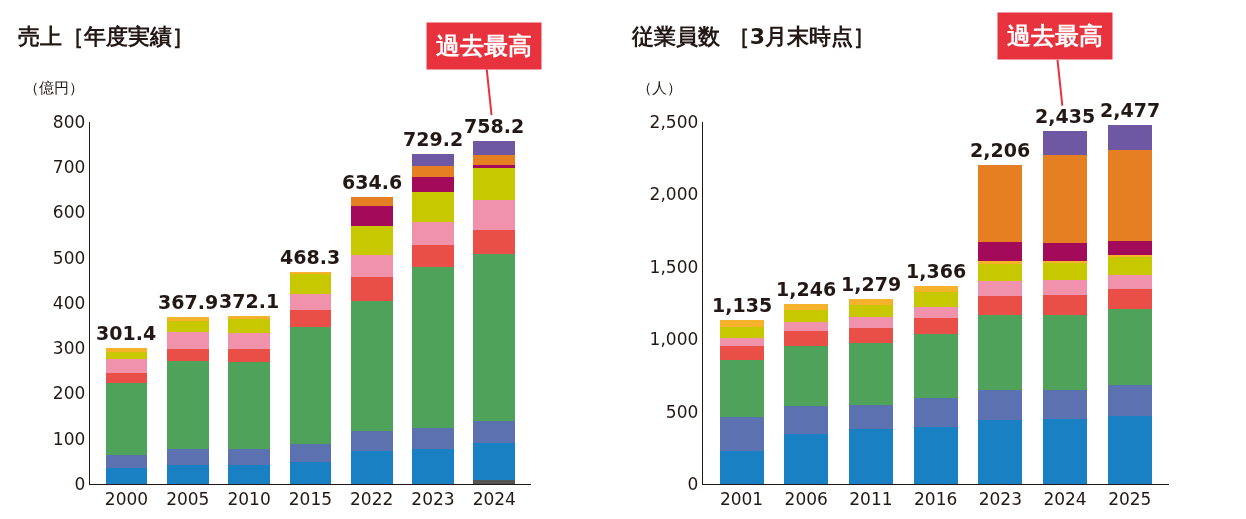  Describe the element at coordinates (69, 438) in the screenshot. I see `y-tick-label: 100` at that location.